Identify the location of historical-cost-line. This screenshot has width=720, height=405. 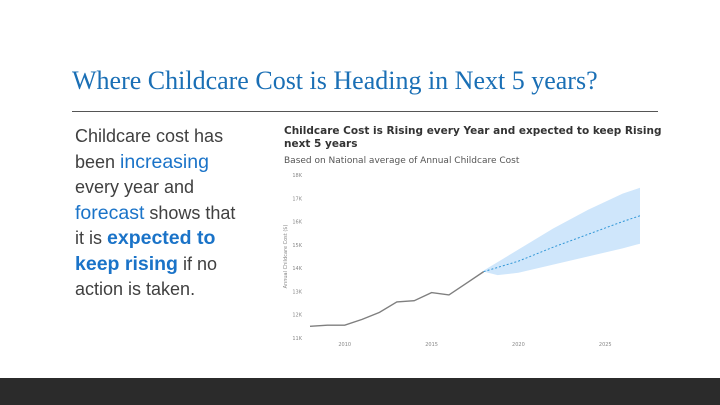
(397, 299).